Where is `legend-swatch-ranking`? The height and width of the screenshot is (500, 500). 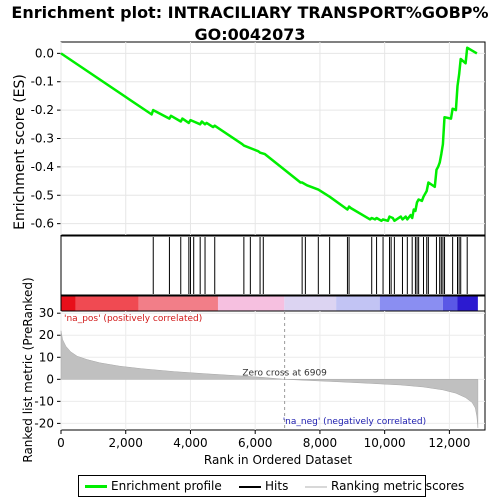
legend-swatch-ranking is located at coordinates (316, 486).